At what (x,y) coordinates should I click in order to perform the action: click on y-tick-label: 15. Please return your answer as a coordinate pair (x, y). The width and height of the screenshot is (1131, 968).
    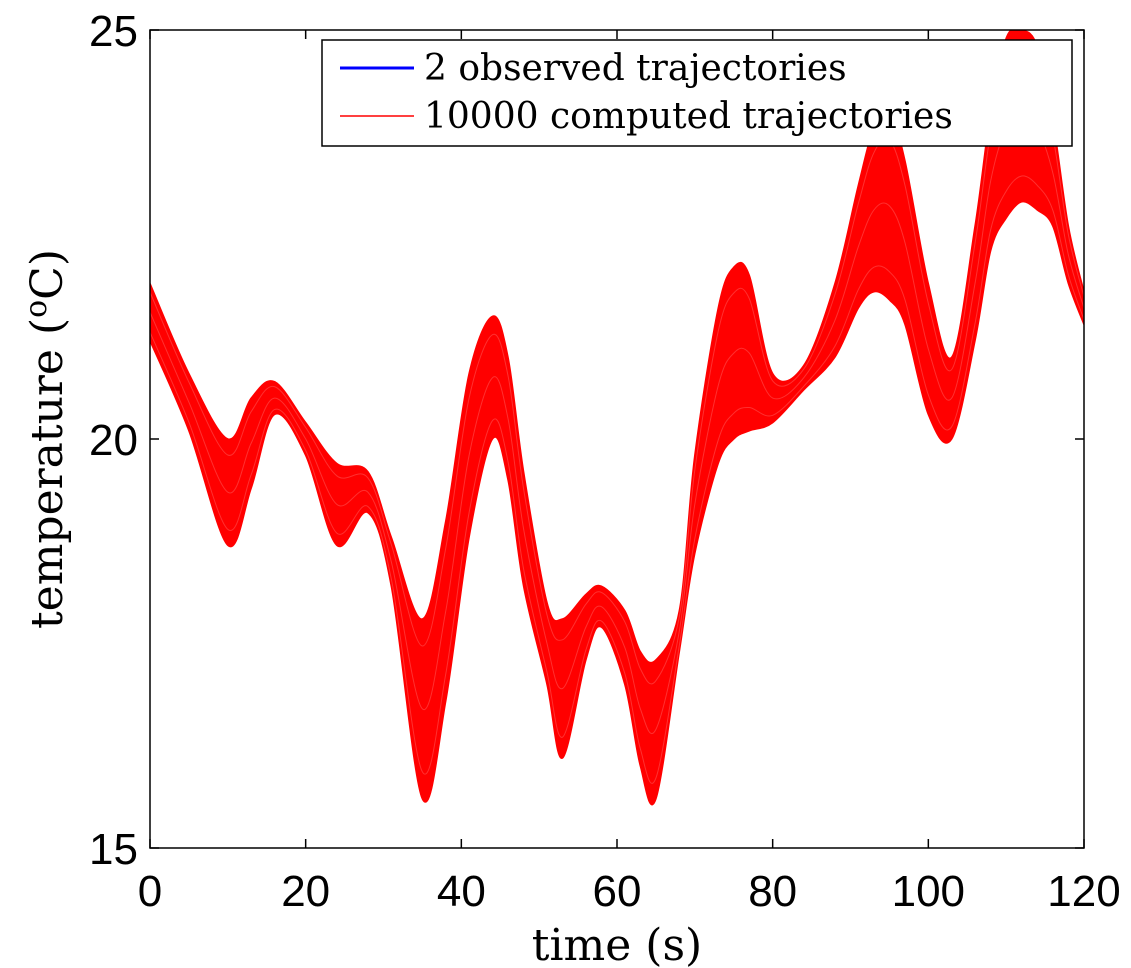
    Looking at the image, I should click on (113, 849).